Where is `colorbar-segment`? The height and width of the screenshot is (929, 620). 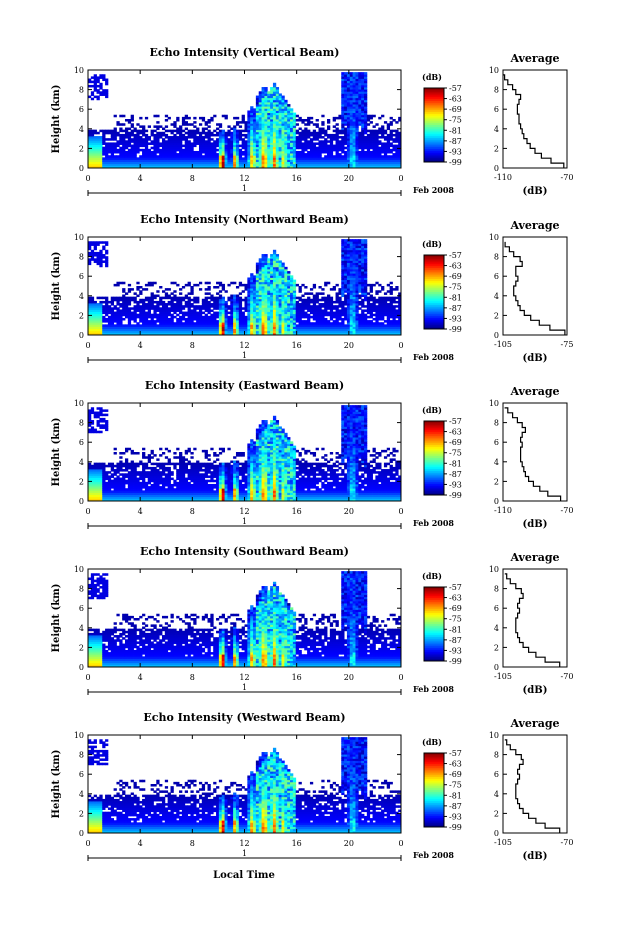
colorbar-segment is located at coordinates (434, 159).